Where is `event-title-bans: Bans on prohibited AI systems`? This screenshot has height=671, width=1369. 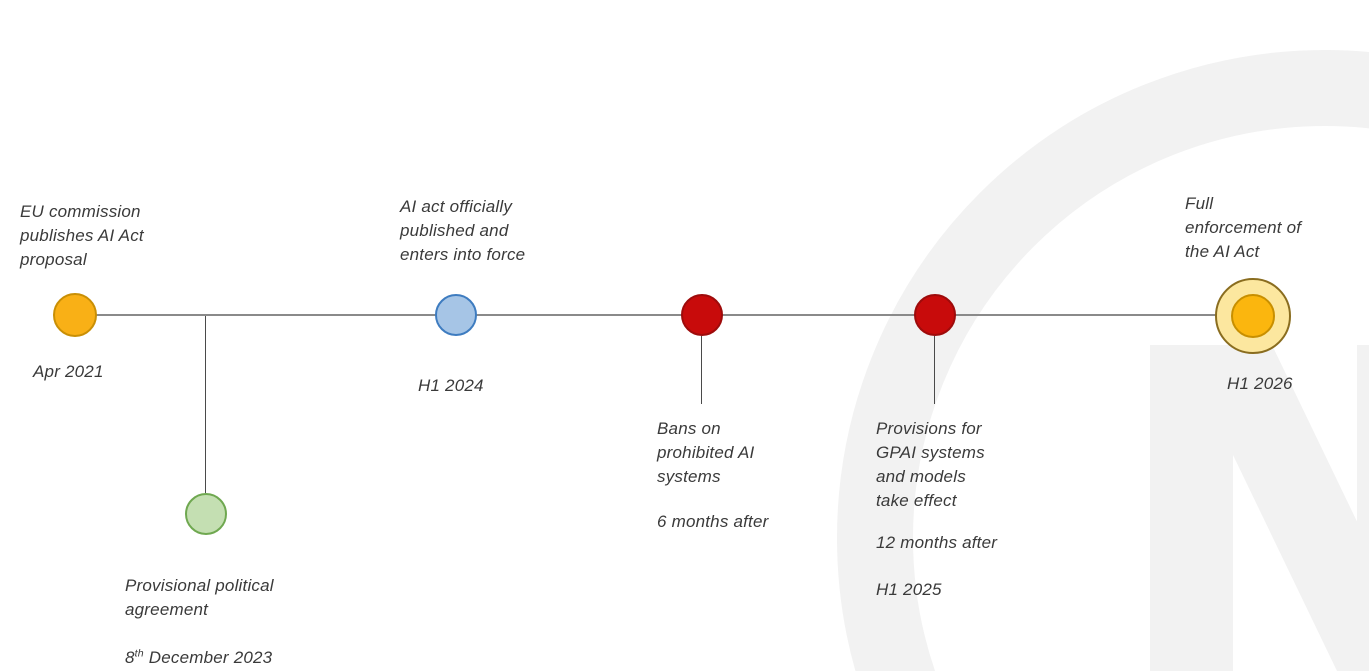
event-title-bans: Bans on prohibited AI systems is located at coordinates (706, 452).